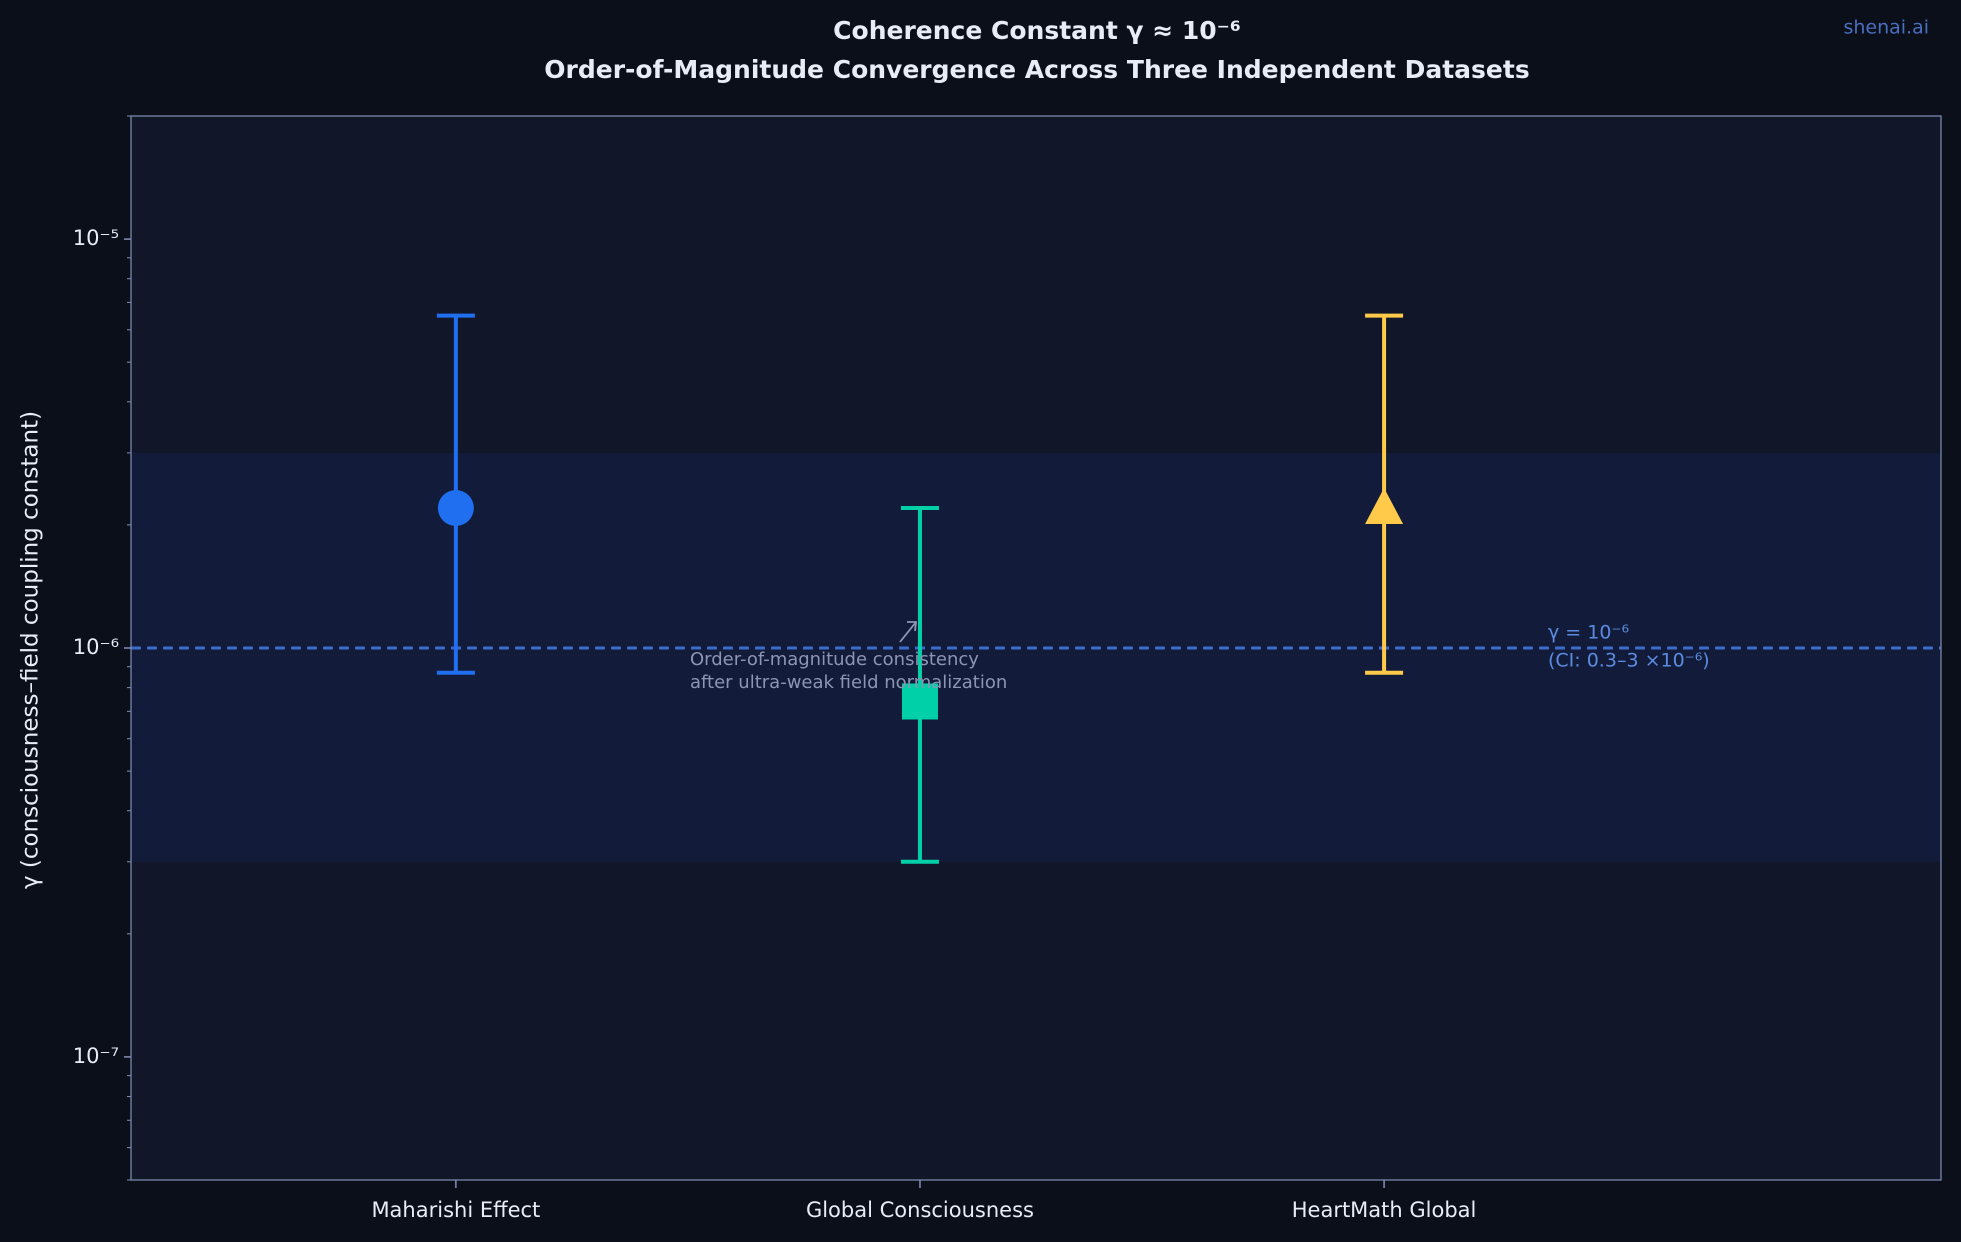  What do you see at coordinates (1629, 661) in the screenshot?
I see `reference-sublabel: (CI: 0.3–3 ×10⁻⁶)` at bounding box center [1629, 661].